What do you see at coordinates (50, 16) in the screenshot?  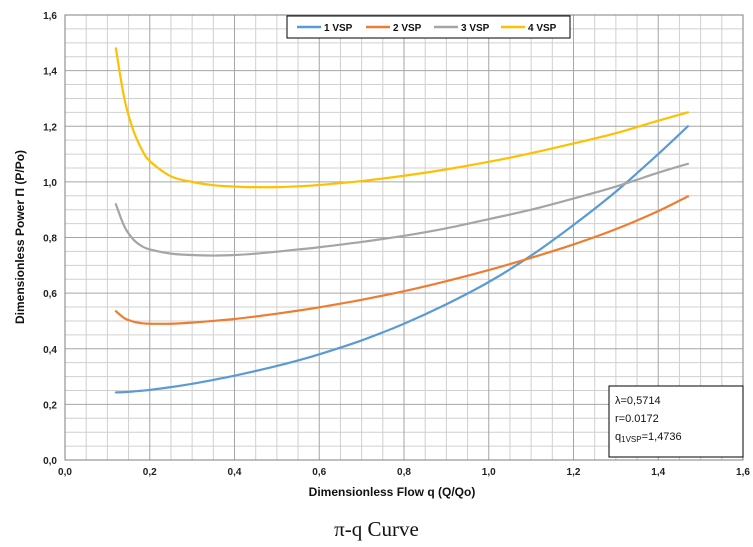 I see `y-tick-label: 1,6` at bounding box center [50, 16].